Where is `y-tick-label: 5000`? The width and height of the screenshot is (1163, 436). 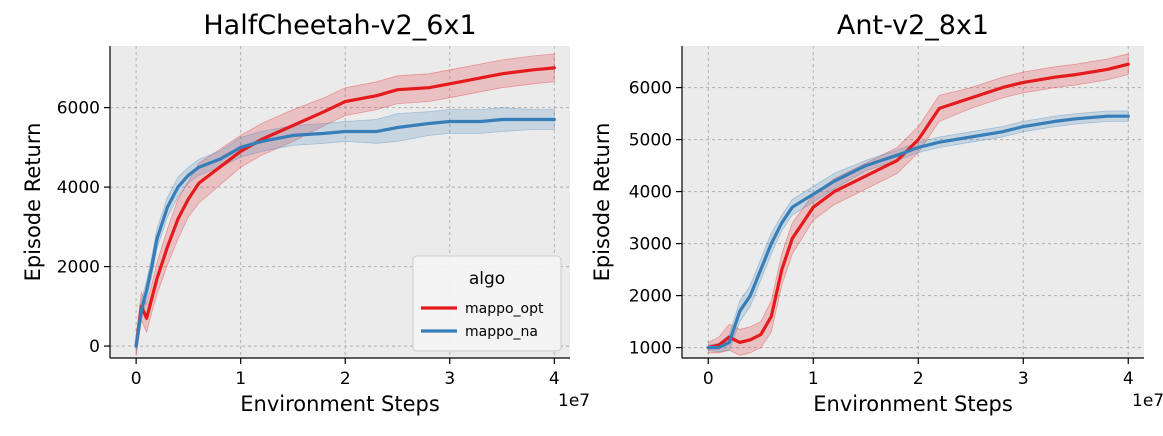
y-tick-label: 5000 is located at coordinates (650, 141).